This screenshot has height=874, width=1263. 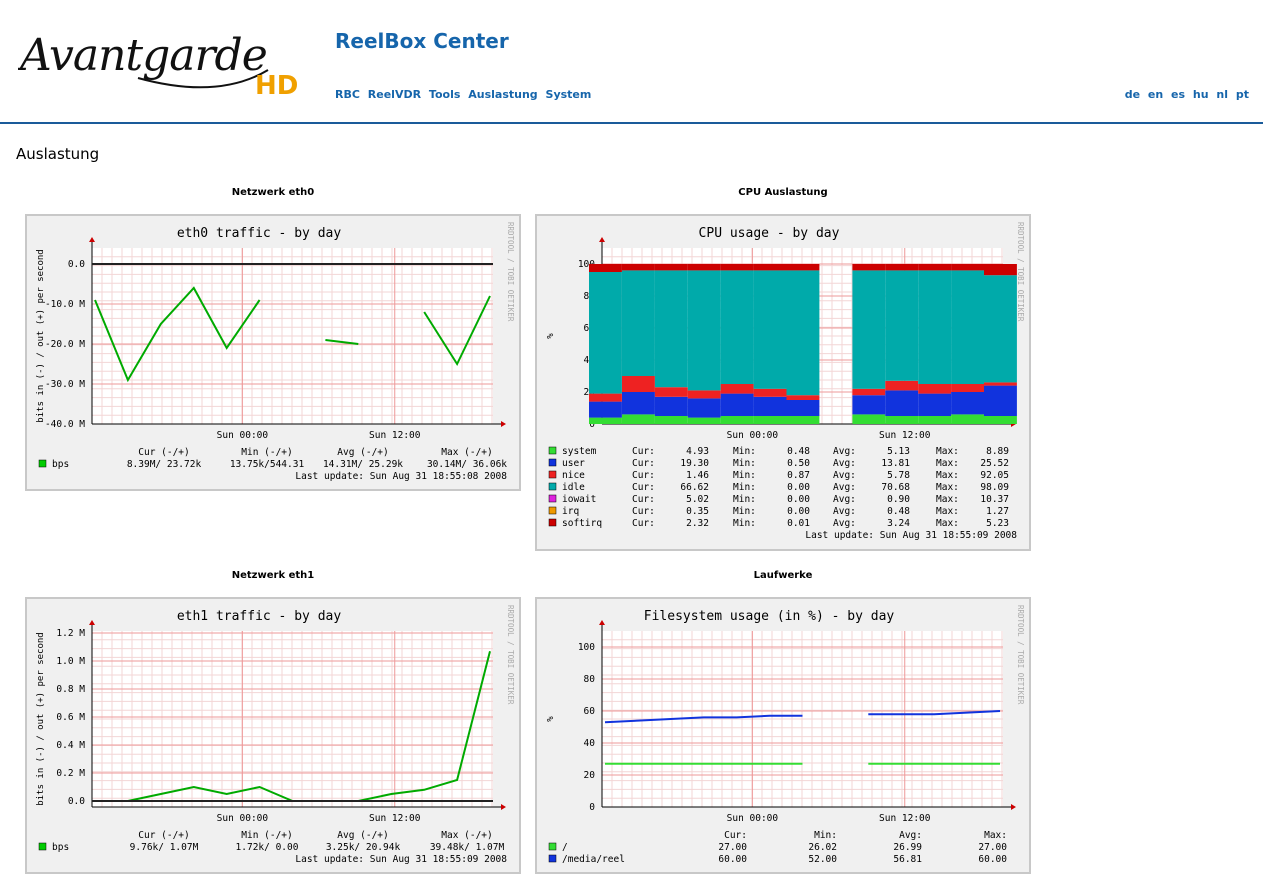 What do you see at coordinates (825, 835) in the screenshot?
I see `legend-header: Min:` at bounding box center [825, 835].